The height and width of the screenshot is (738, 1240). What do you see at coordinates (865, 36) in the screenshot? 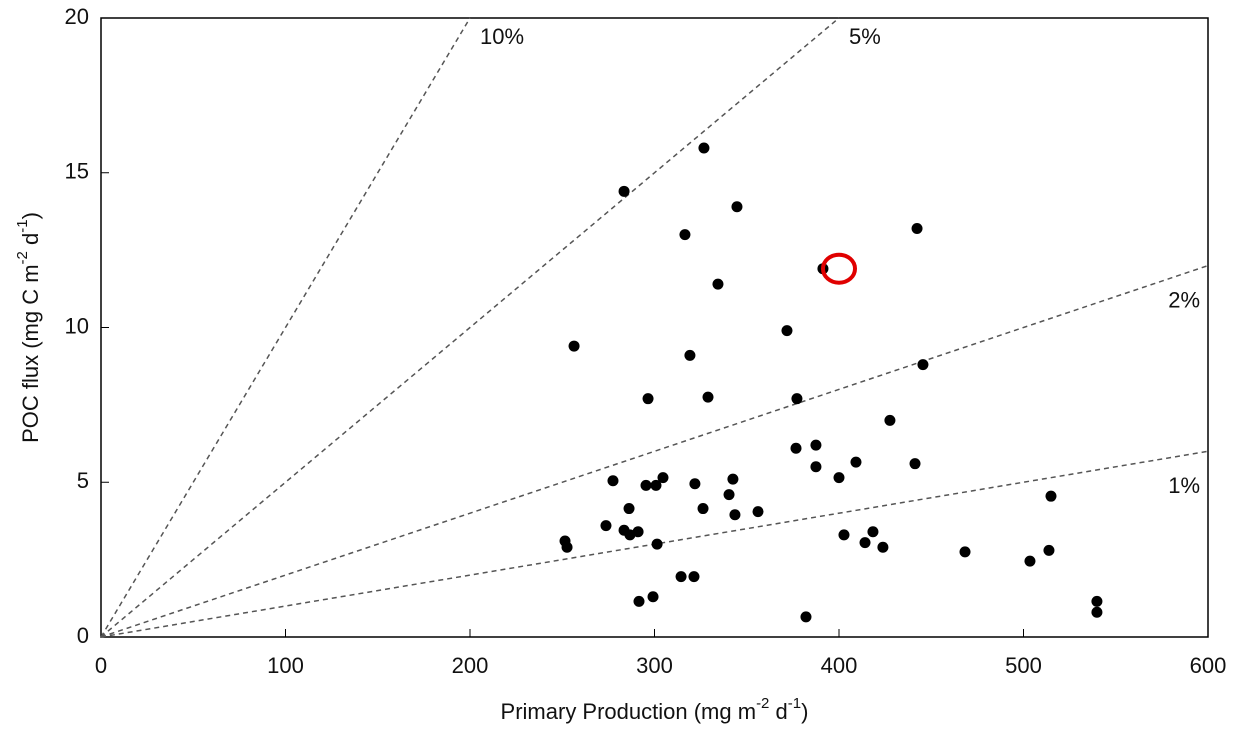
I see `reference-label: 5%` at bounding box center [865, 36].